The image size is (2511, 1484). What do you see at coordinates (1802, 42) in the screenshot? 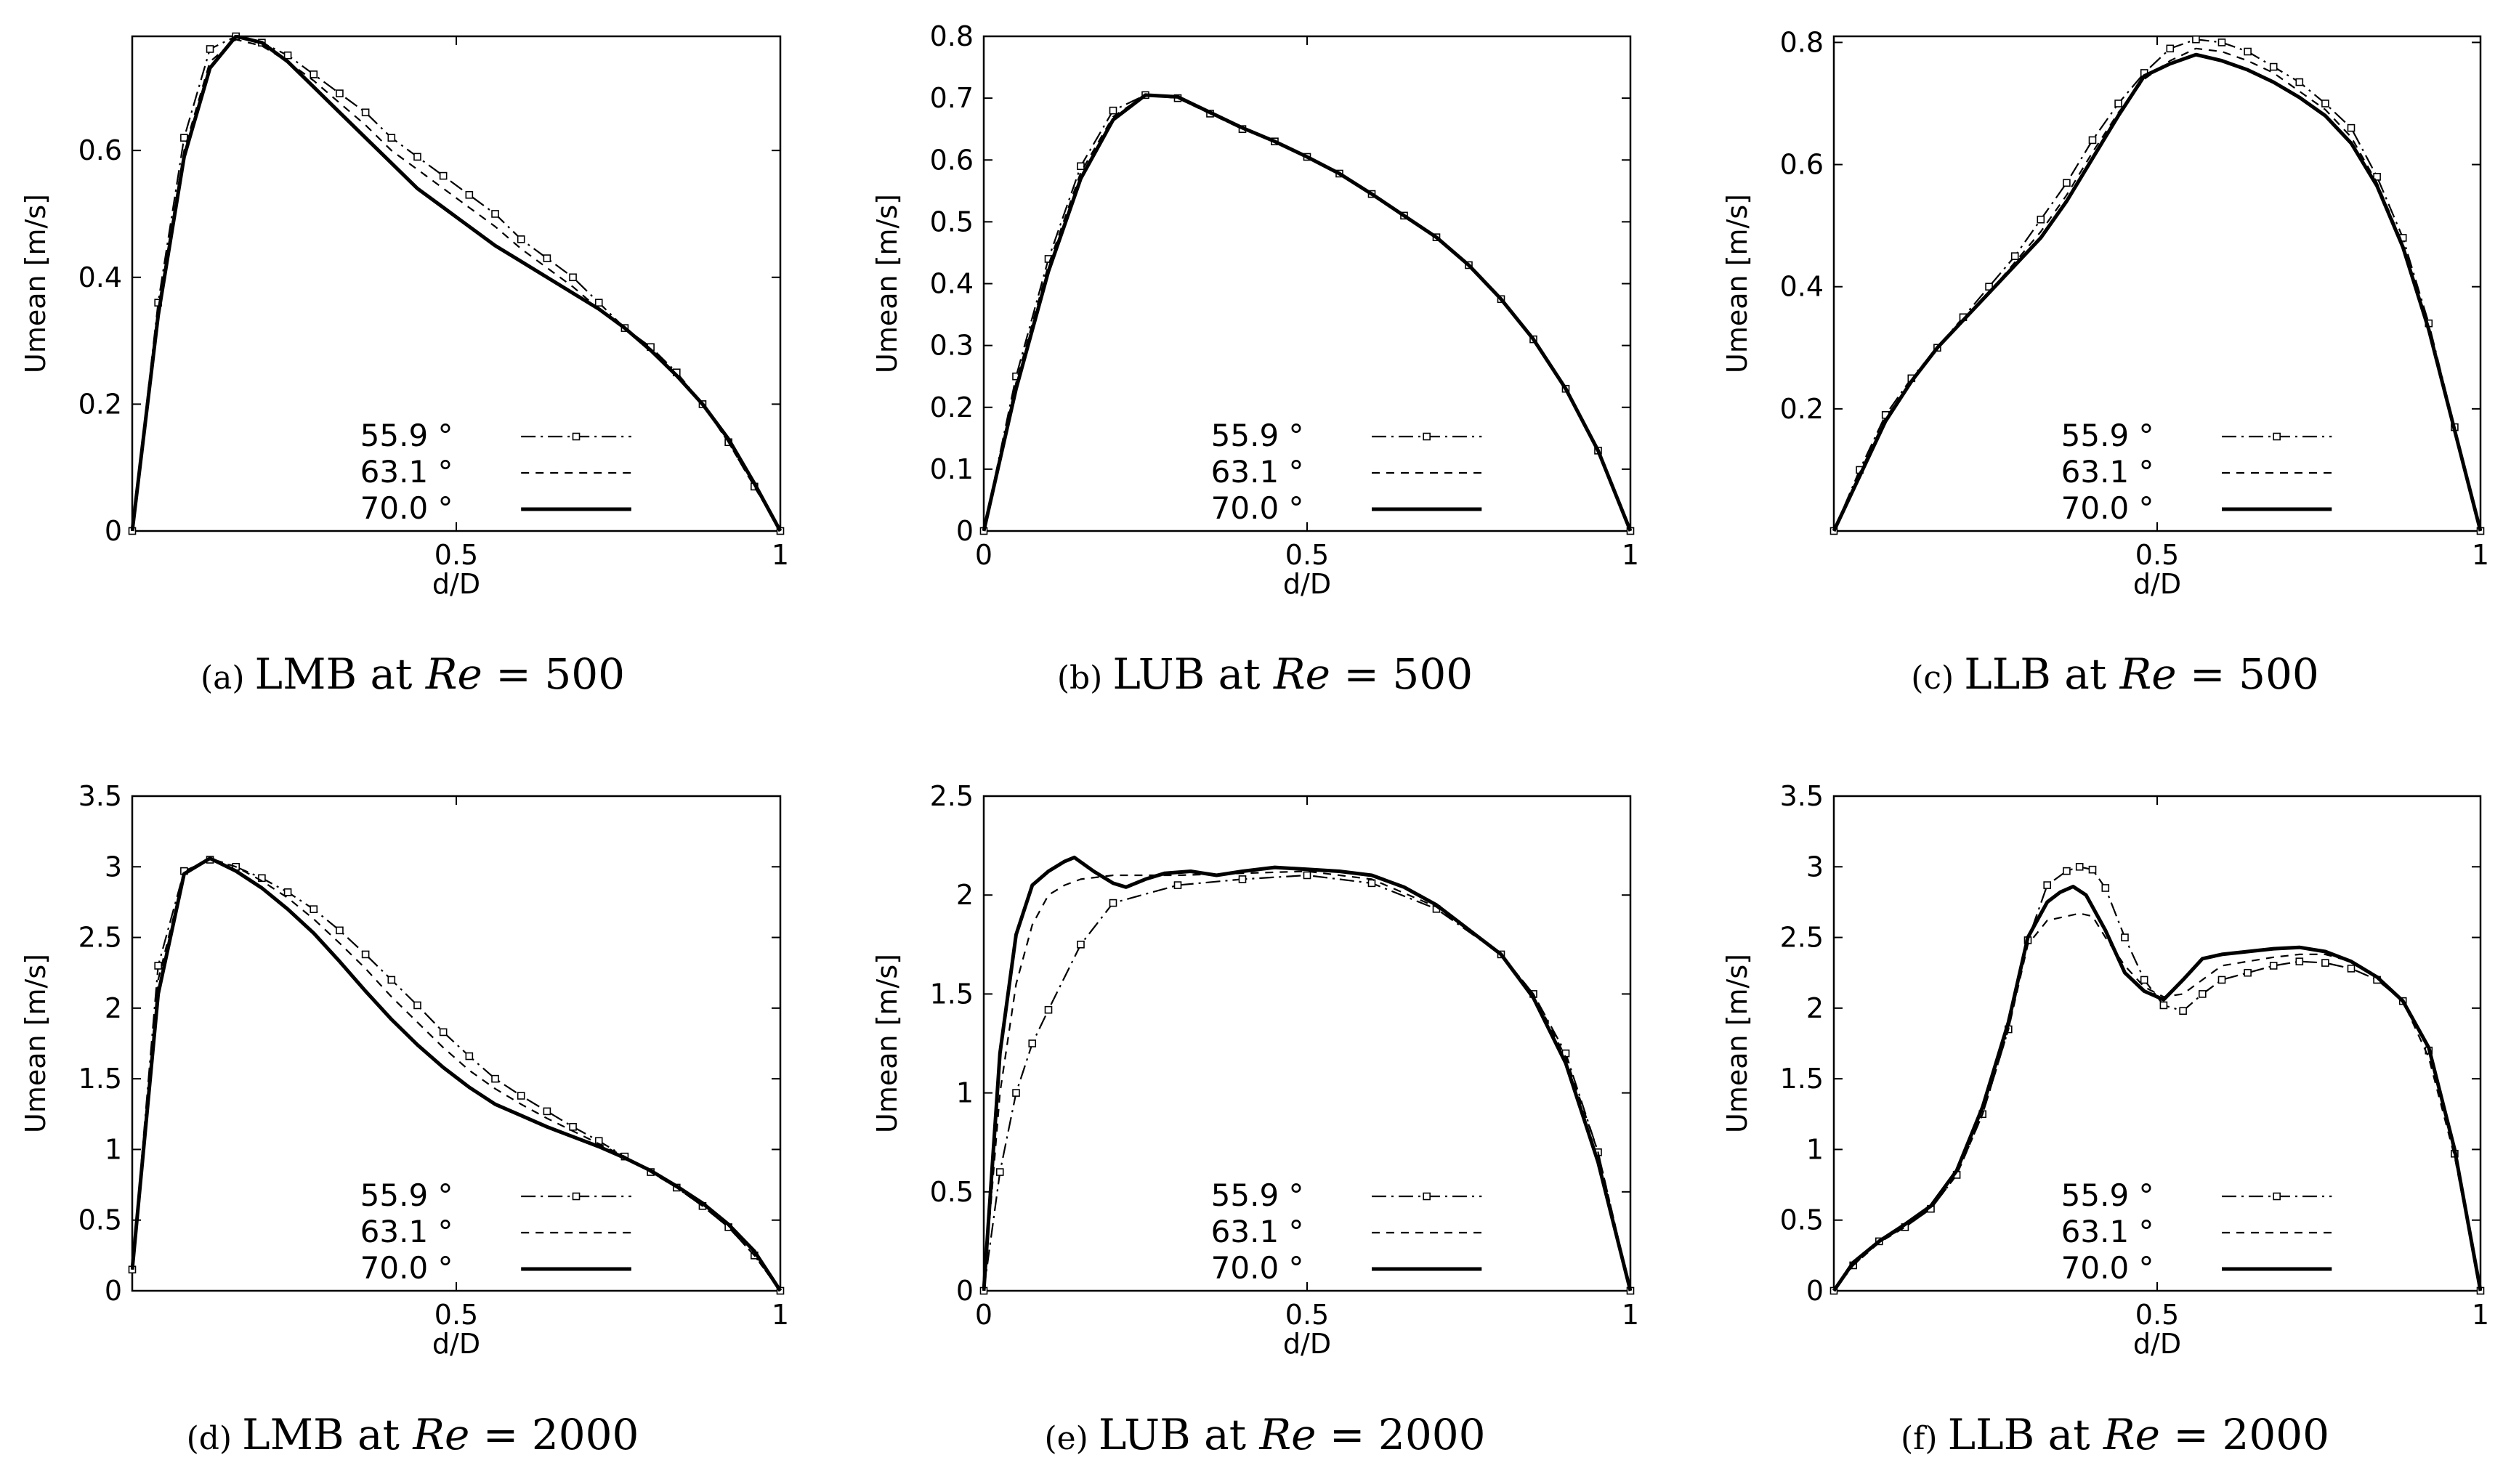
I see `y-tick-label: 0.8` at bounding box center [1802, 42].